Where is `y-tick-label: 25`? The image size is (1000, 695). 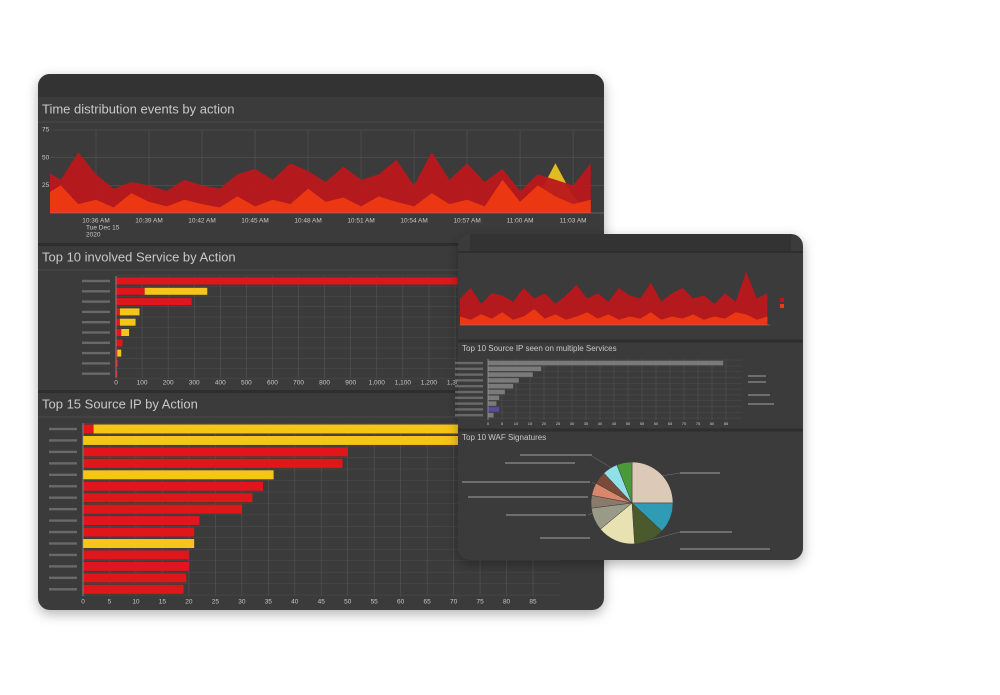 y-tick-label: 25 is located at coordinates (46, 185).